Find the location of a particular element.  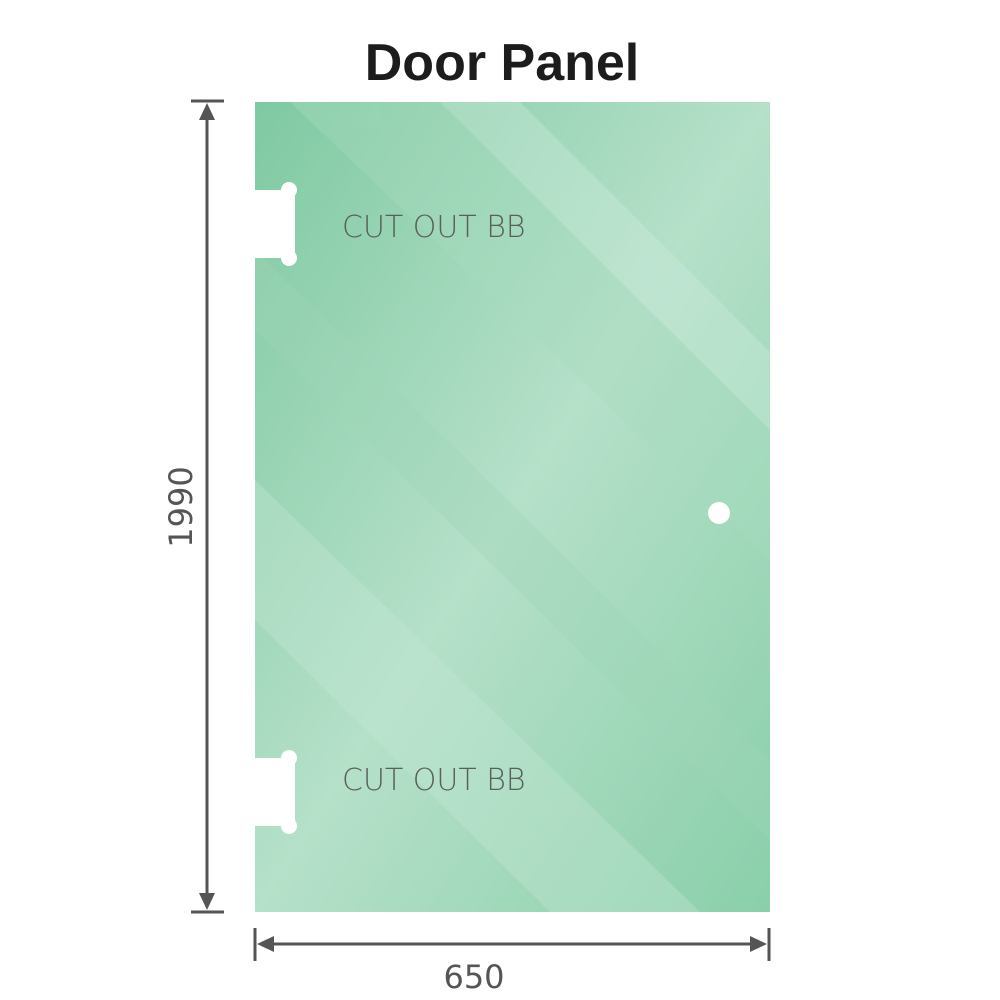

cutout-top is located at coordinates (276, 224).